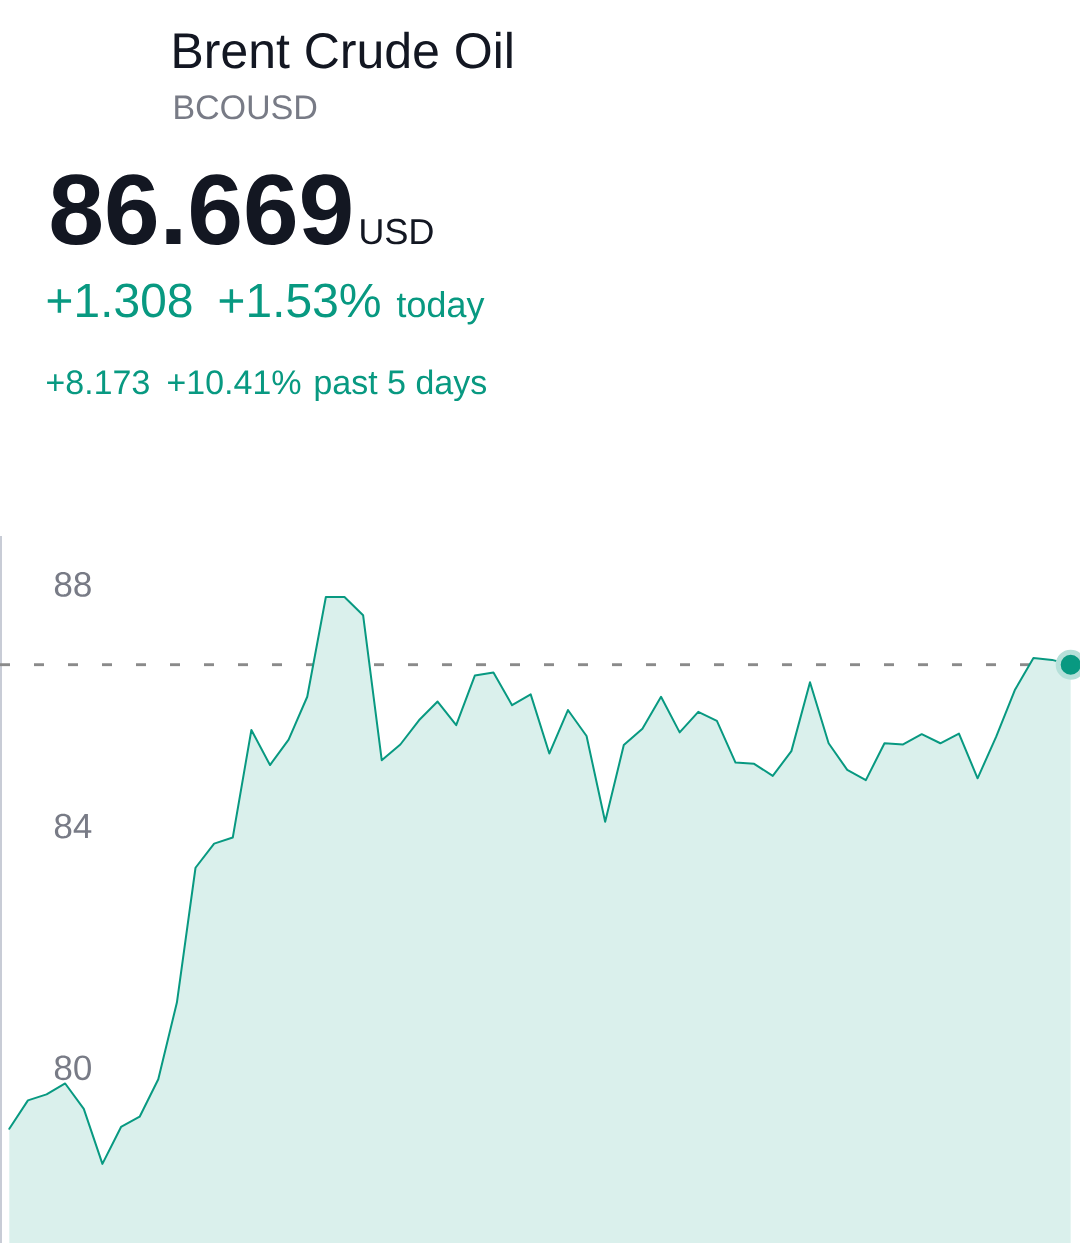 The height and width of the screenshot is (1243, 1080). I want to click on chart-subtitle: BCOUSD, so click(246, 107).